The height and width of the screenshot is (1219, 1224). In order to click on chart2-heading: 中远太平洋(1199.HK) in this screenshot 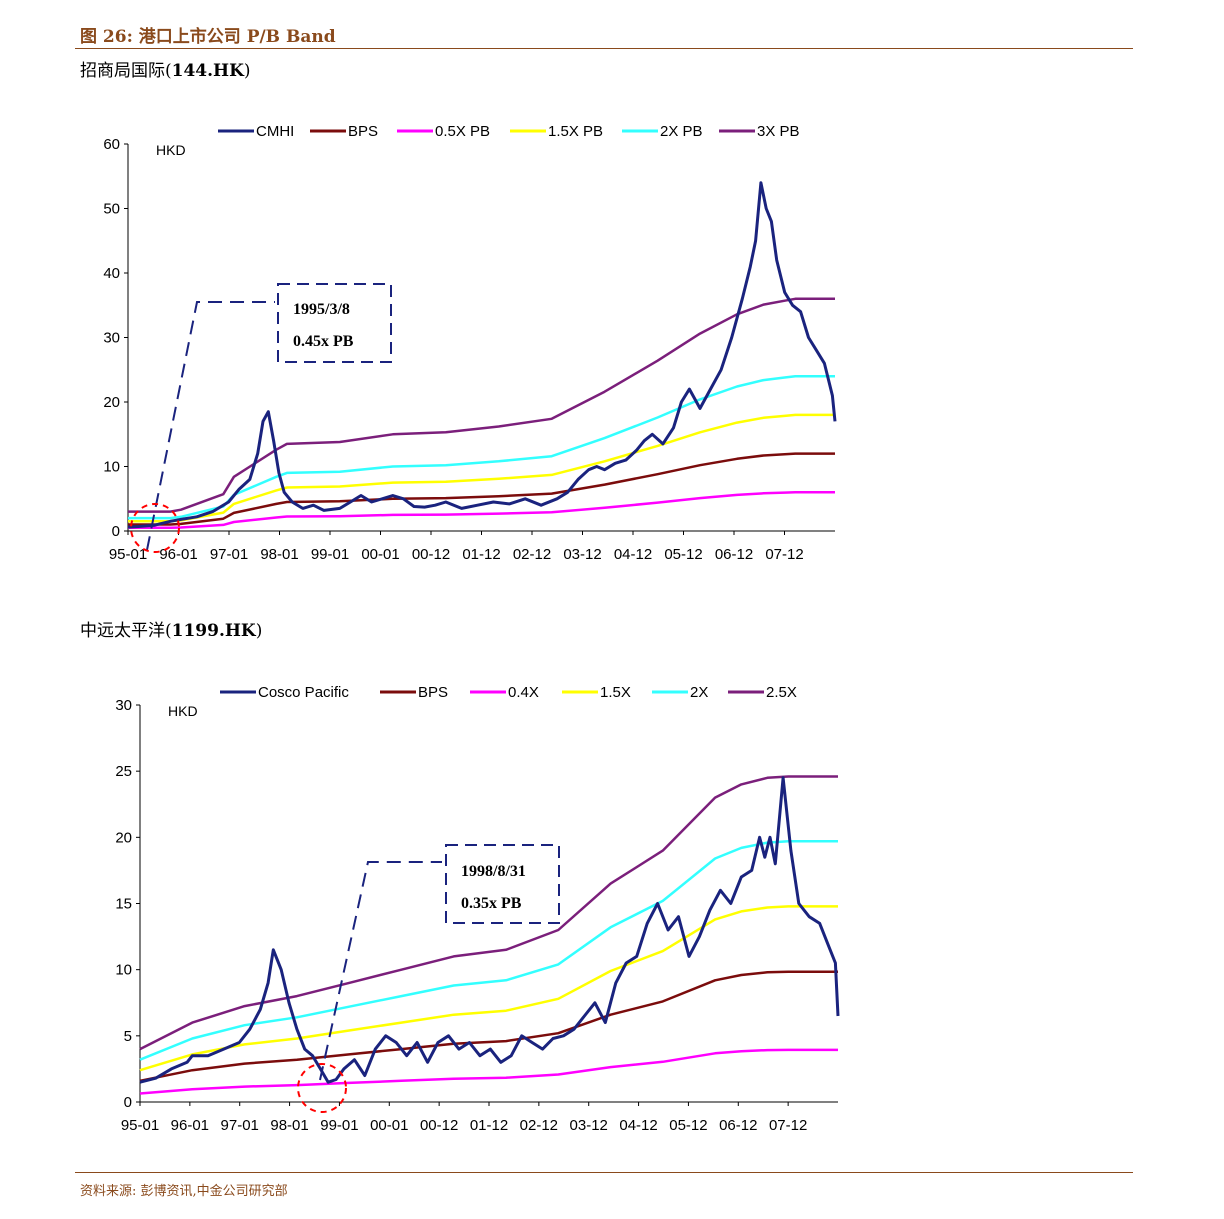, I will do `click(171, 628)`.